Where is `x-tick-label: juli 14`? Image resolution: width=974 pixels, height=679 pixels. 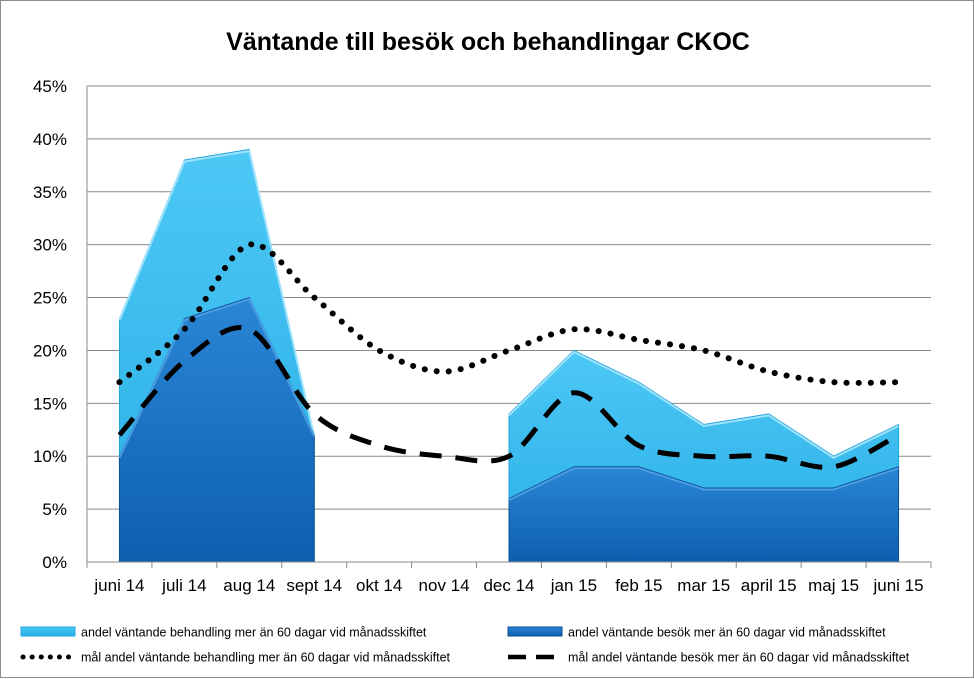 x-tick-label: juli 14 is located at coordinates (183, 585).